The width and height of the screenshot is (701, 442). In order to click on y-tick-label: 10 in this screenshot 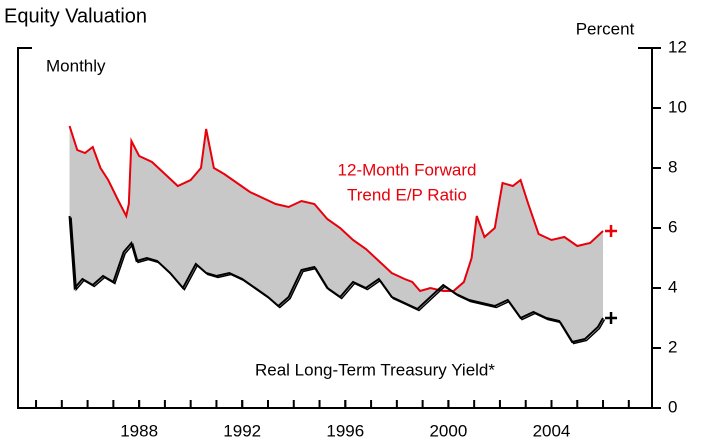, I will do `click(677, 106)`.